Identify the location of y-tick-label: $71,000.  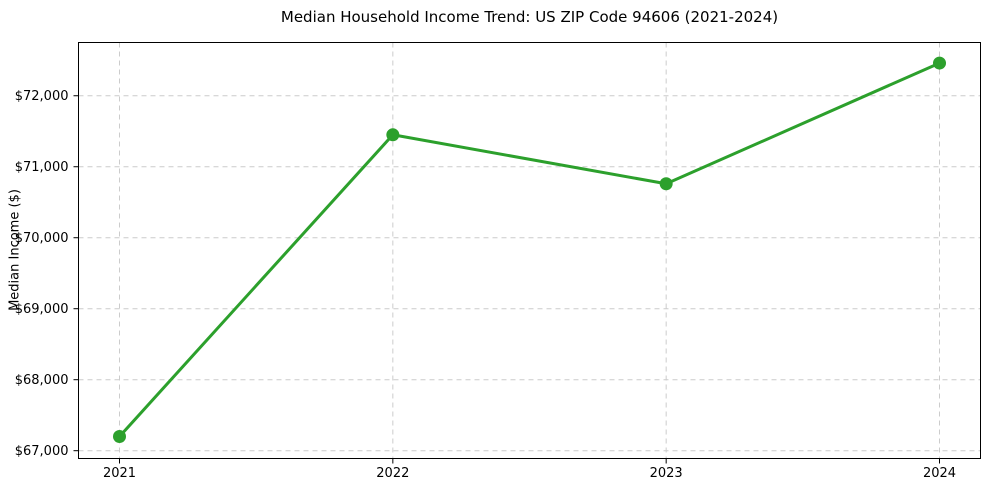
(42, 167).